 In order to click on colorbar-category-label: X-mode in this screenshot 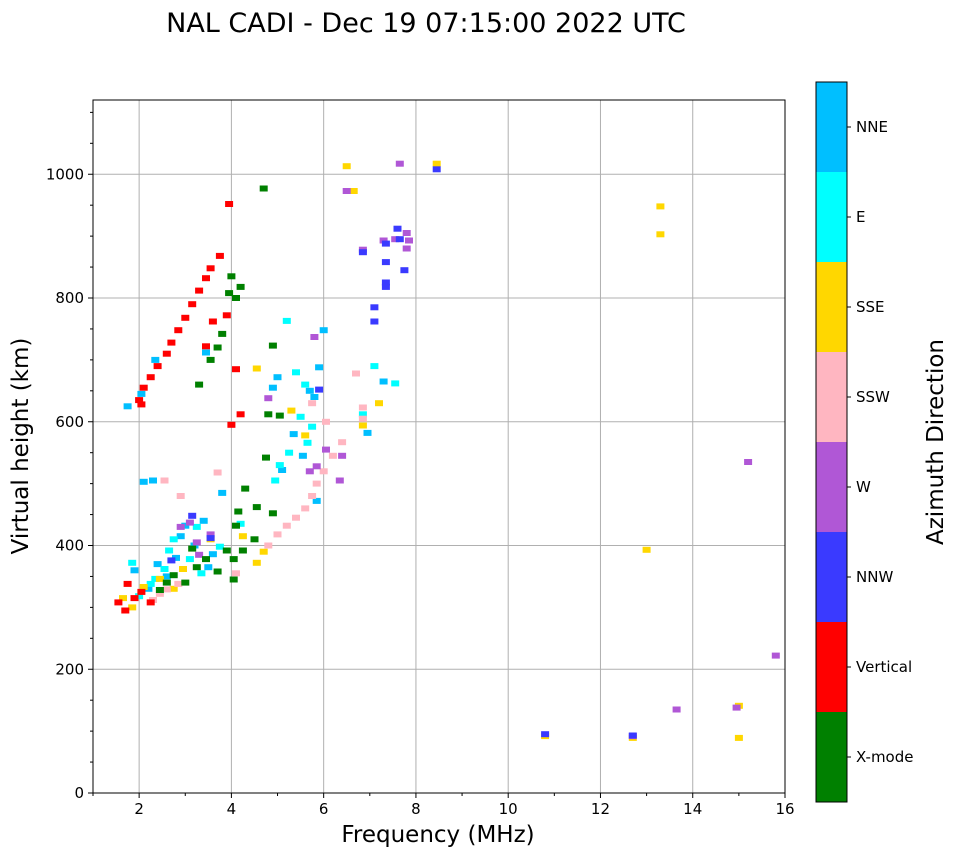, I will do `click(884, 757)`.